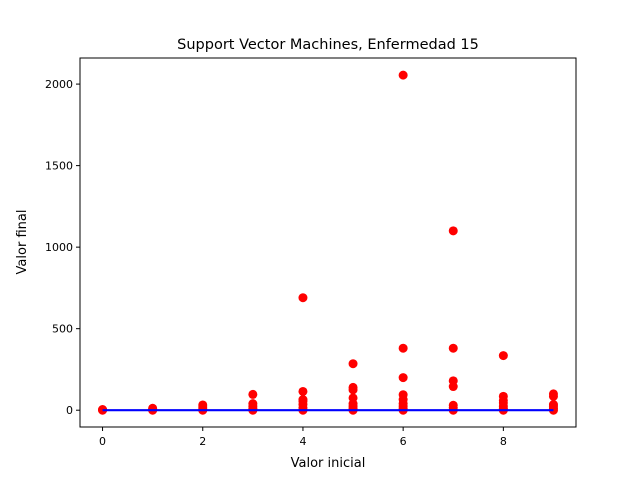 This screenshot has height=480, width=640. I want to click on y-tick-label: 1000, so click(59, 247).